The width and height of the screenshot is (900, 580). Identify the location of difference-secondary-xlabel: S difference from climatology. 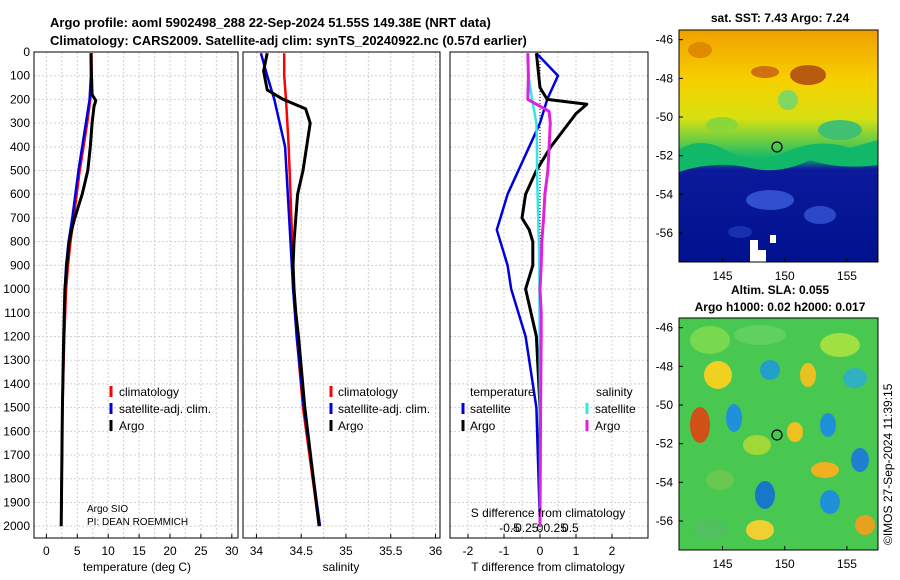
(548, 513).